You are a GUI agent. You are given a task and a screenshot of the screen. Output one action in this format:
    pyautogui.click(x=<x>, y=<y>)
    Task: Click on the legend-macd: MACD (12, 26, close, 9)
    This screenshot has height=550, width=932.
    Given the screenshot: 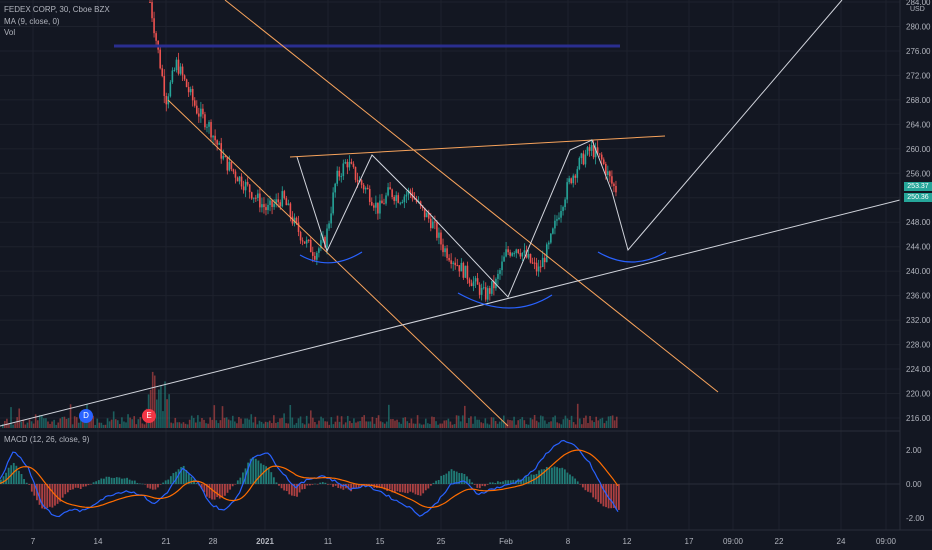 What is the action you would take?
    pyautogui.click(x=47, y=439)
    